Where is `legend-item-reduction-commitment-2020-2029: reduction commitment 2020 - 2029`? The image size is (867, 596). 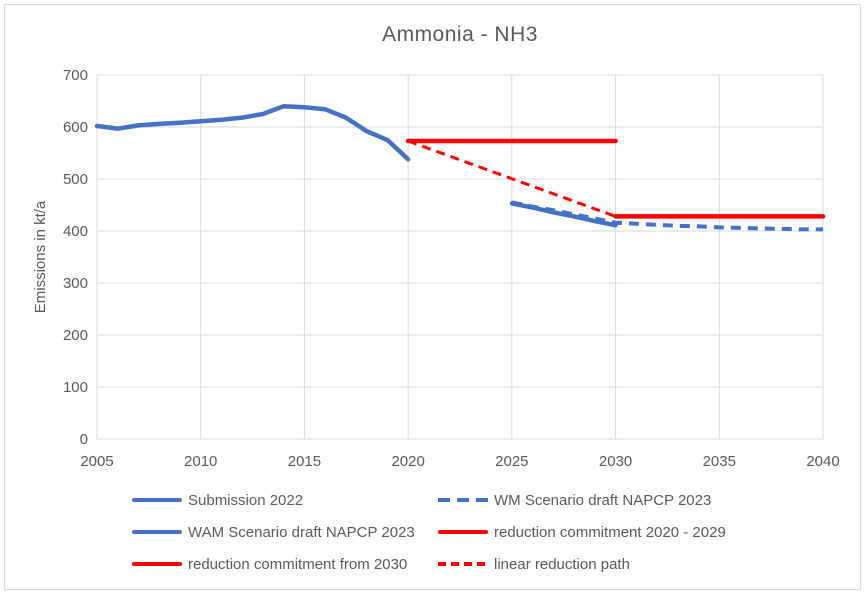
legend-item-reduction-commitment-2020-2029: reduction commitment 2020 - 2029 is located at coordinates (582, 532).